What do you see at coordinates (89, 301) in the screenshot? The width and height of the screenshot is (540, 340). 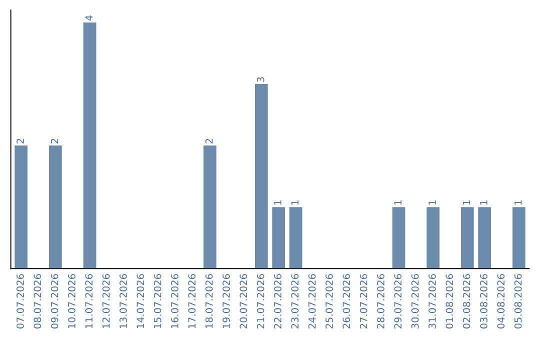 I see `x-tick-label: 11.07.2026` at bounding box center [89, 301].